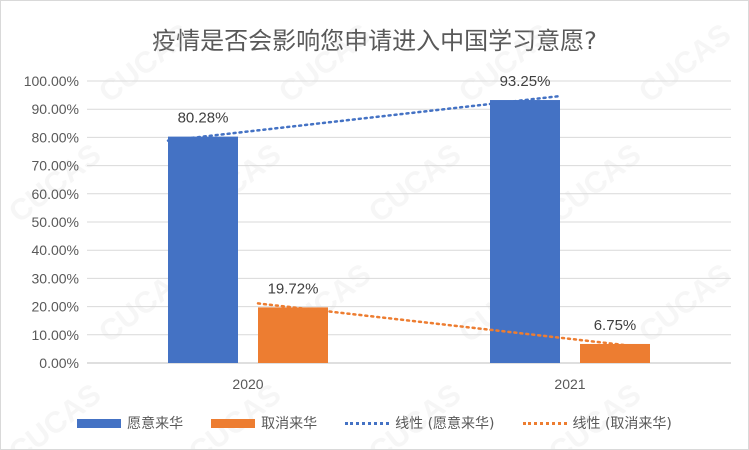 This screenshot has width=749, height=450. What do you see at coordinates (569, 384) in the screenshot?
I see `x-tick-label: 2021` at bounding box center [569, 384].